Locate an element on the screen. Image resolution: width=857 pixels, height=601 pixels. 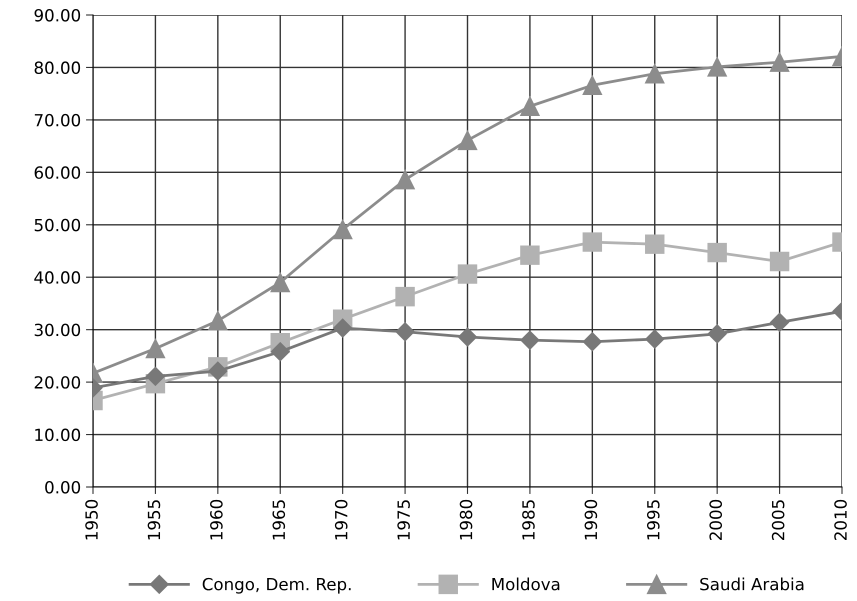
x-tick-label: 2010 is located at coordinates (840, 520).